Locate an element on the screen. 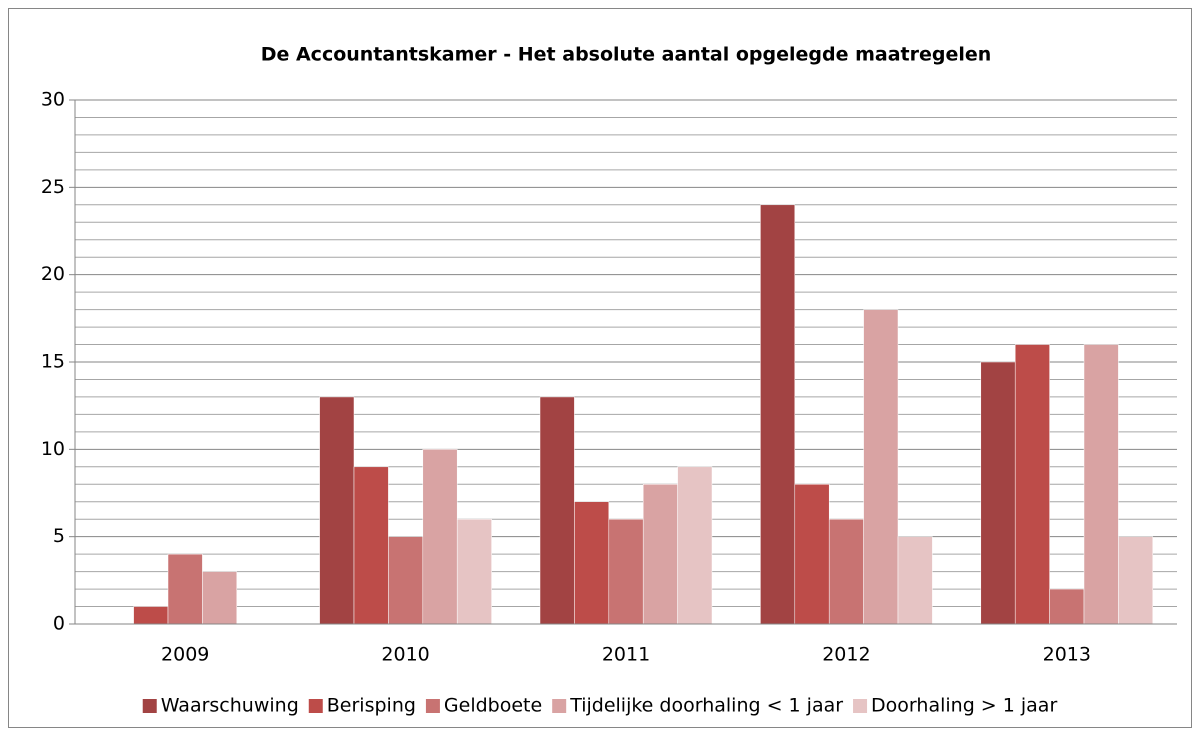 This screenshot has height=736, width=1200. legend-label: Waarschuwing is located at coordinates (230, 706).